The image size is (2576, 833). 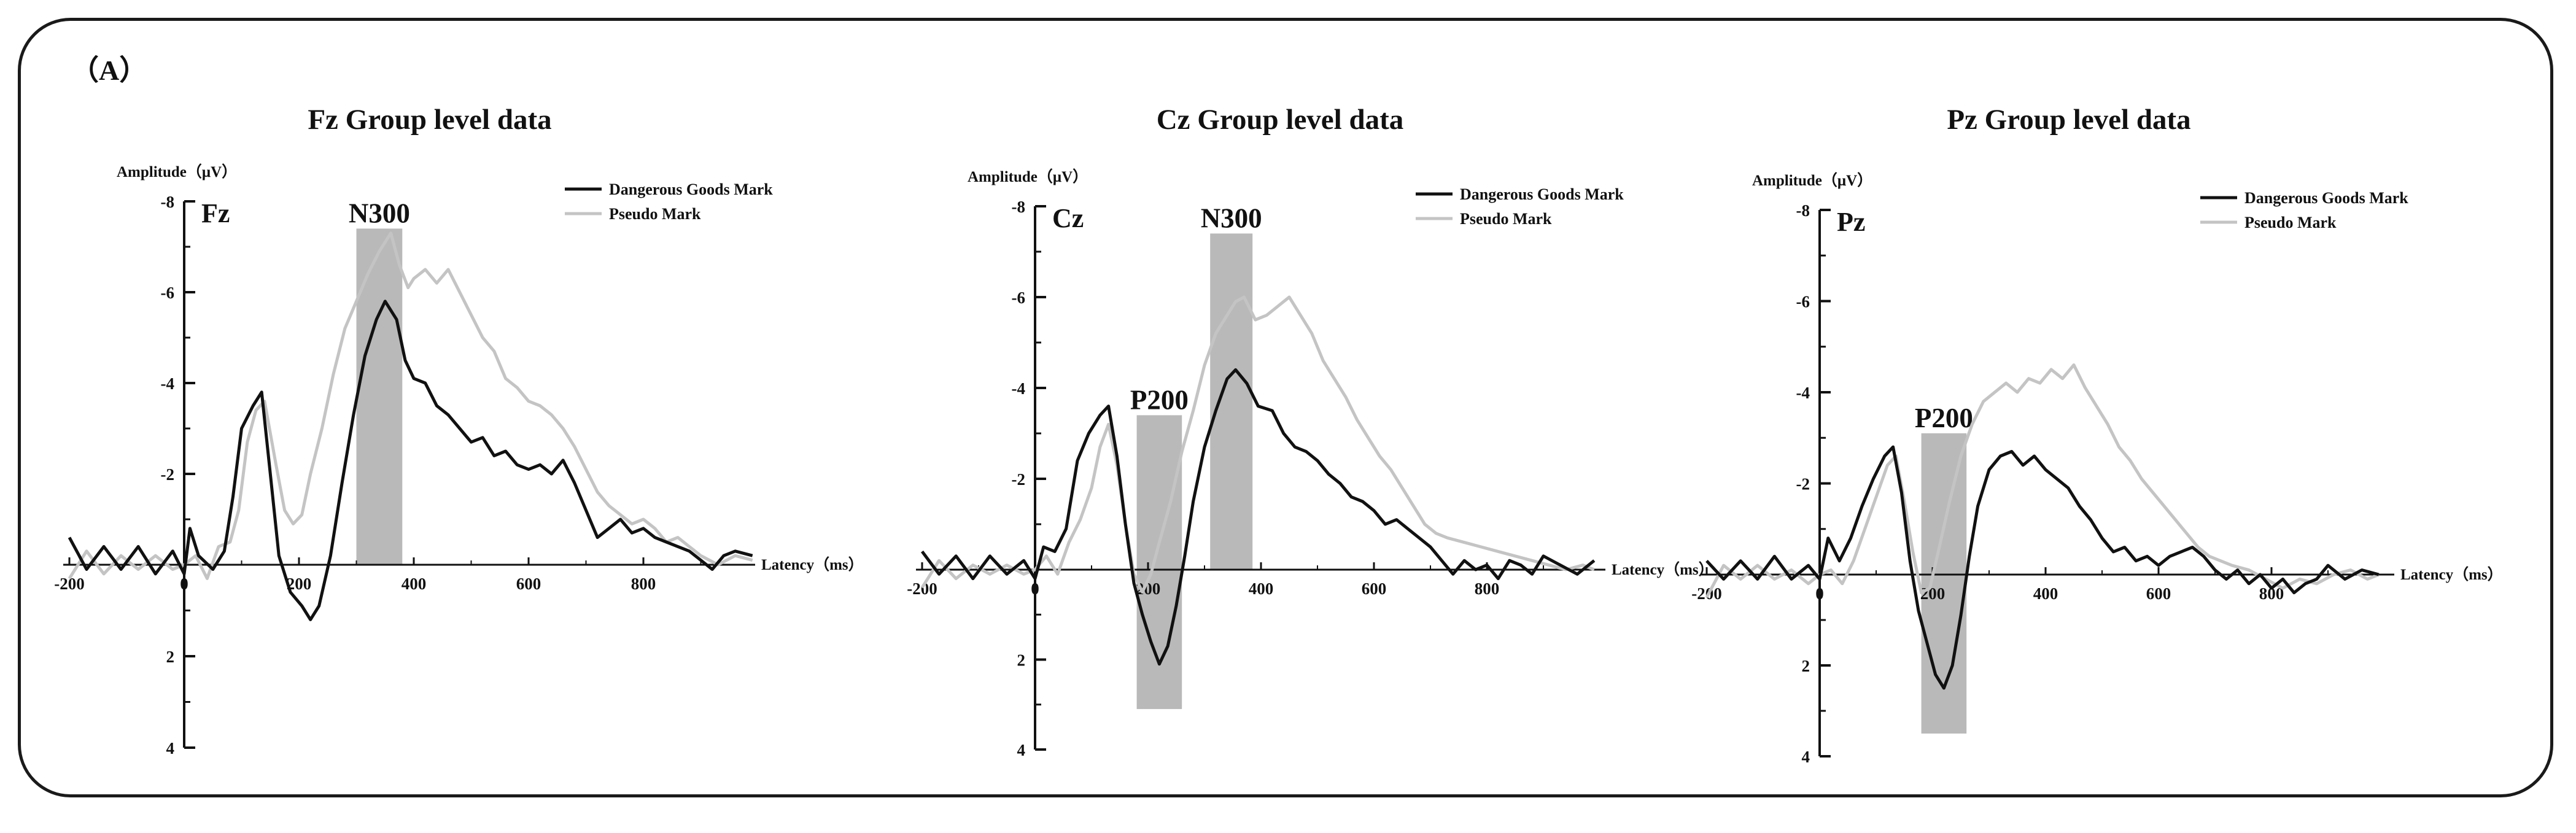 I want to click on chart-title: Pz Group level data, so click(x=2068, y=120).